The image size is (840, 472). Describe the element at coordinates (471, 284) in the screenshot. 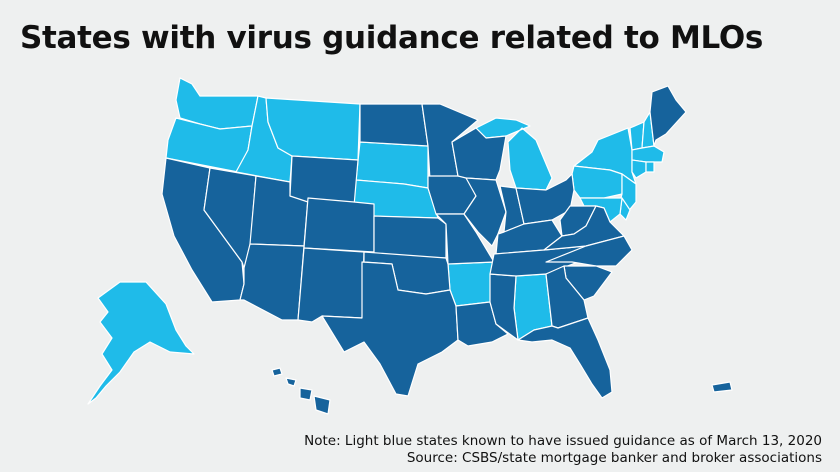

I see `state-ar` at that location.